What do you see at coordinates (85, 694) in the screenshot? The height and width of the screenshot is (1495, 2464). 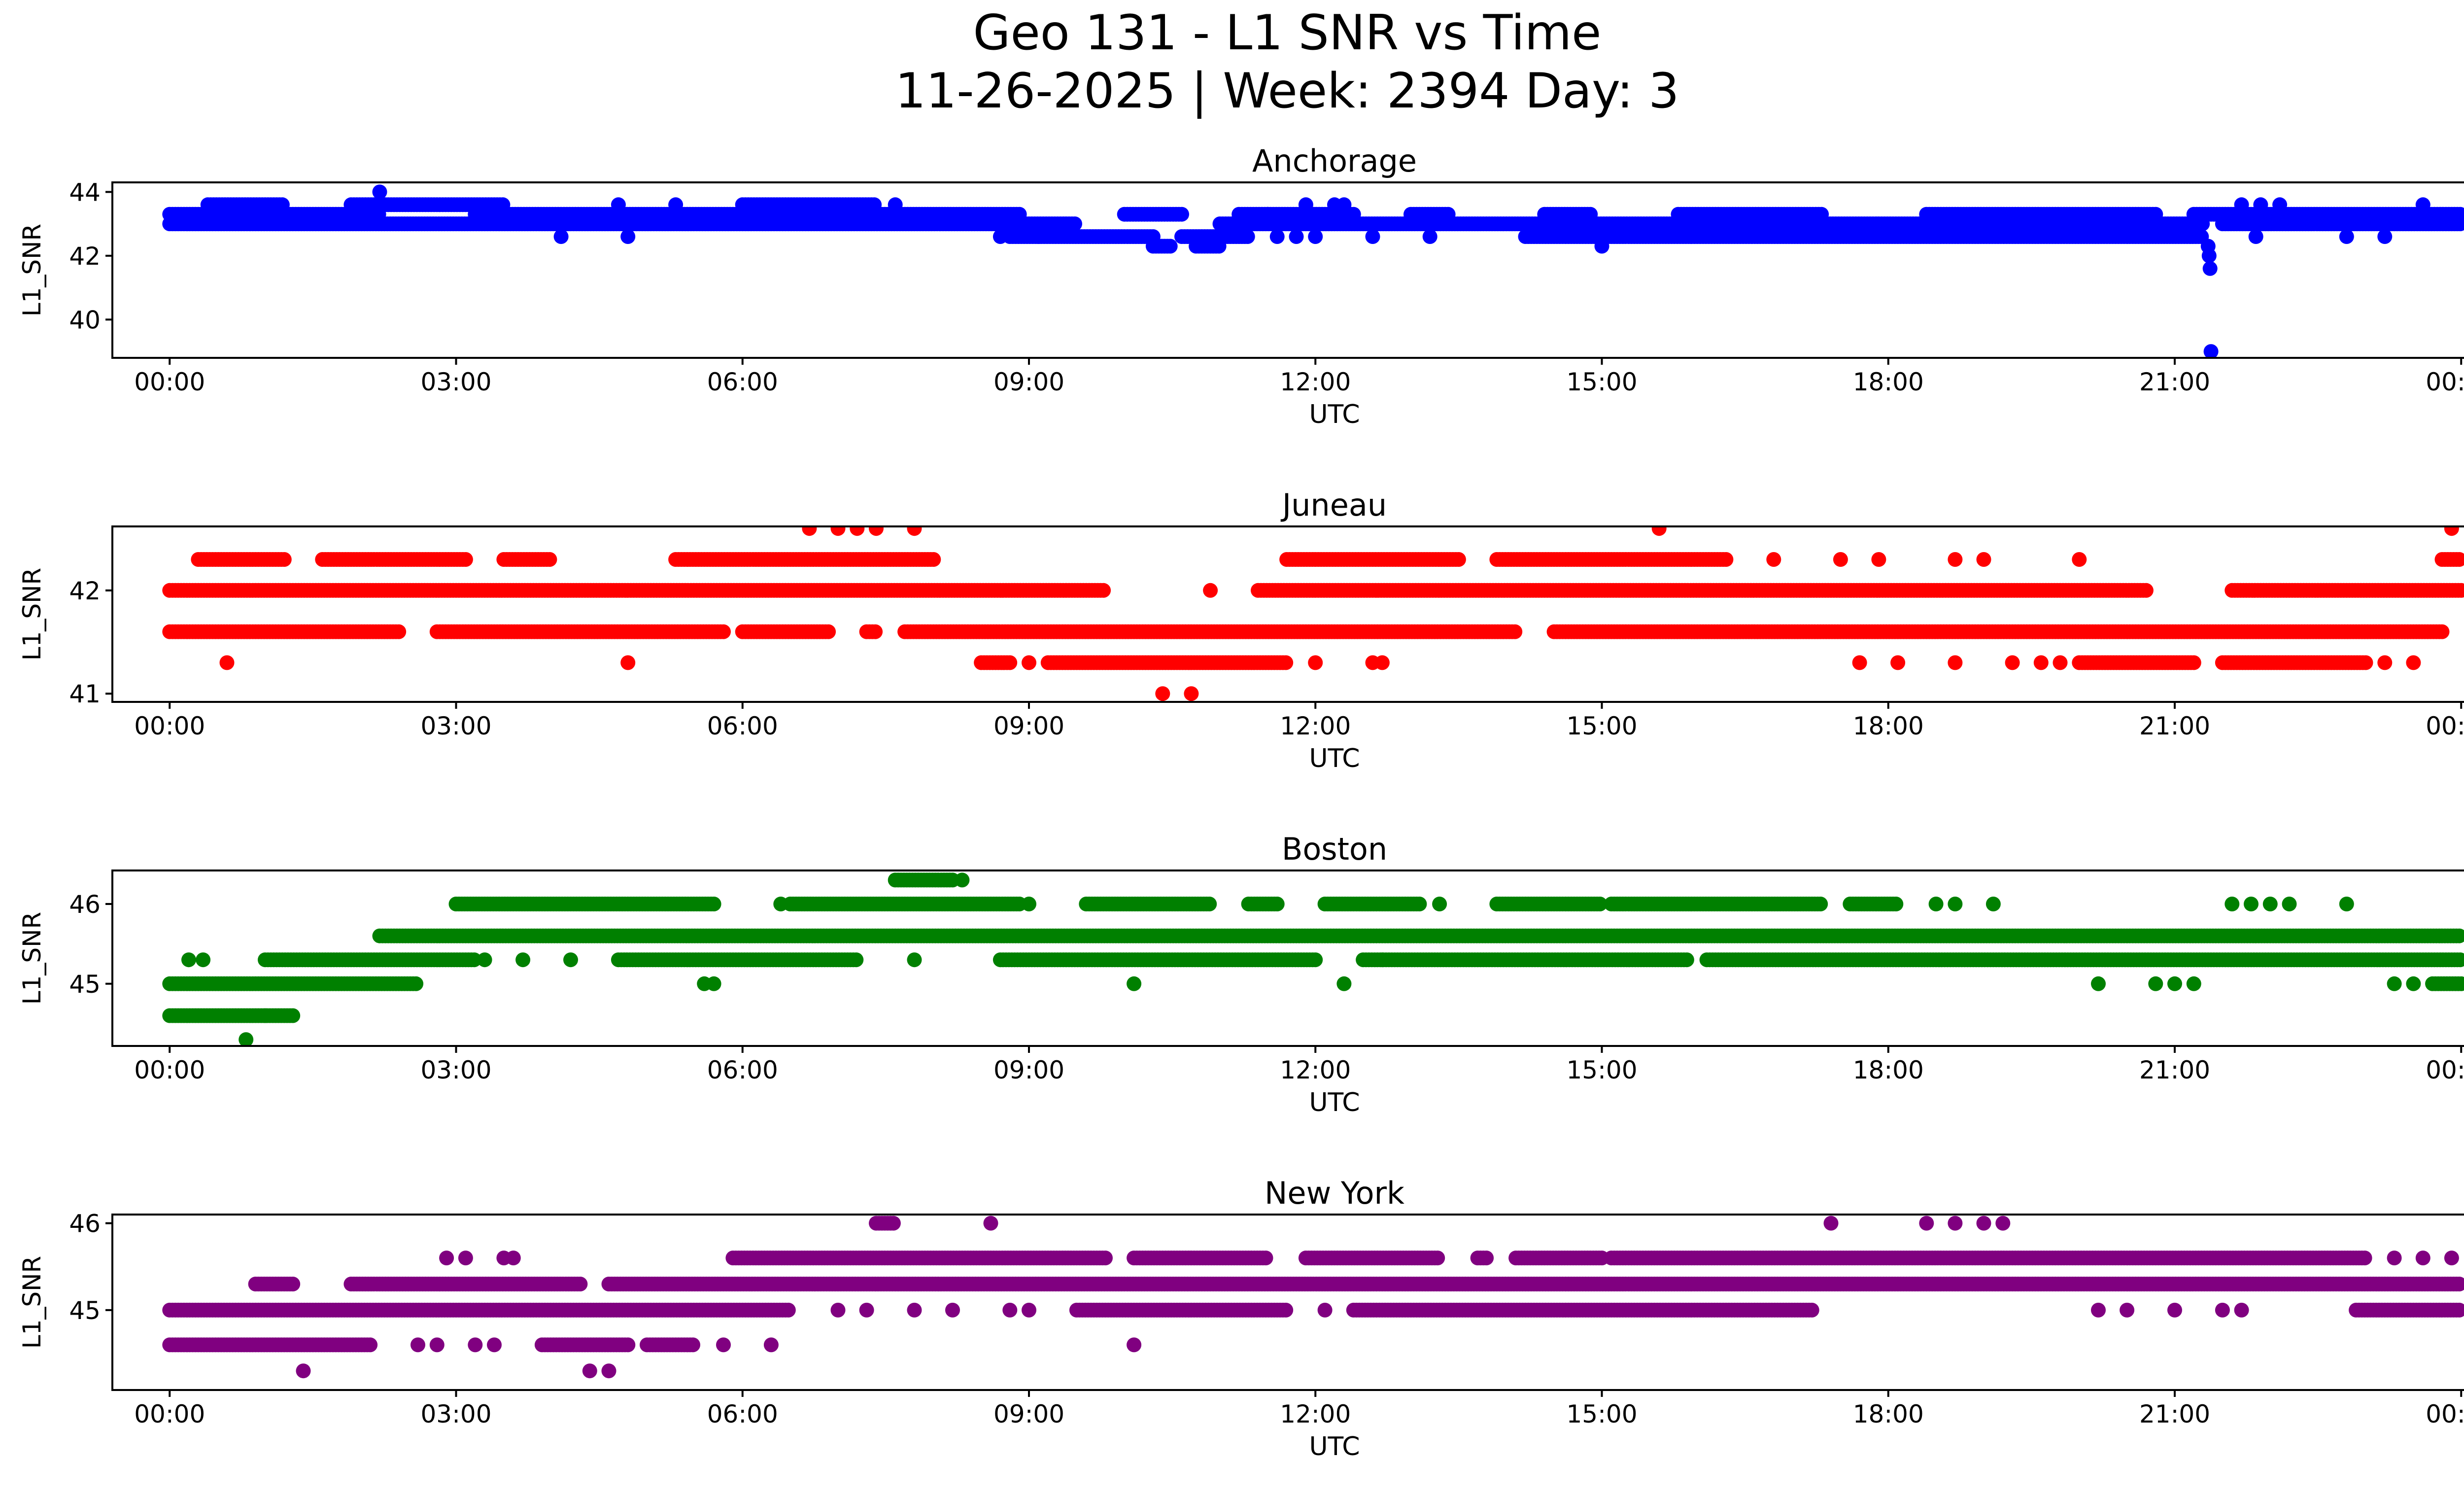 I see `y-tick-label: 41` at bounding box center [85, 694].